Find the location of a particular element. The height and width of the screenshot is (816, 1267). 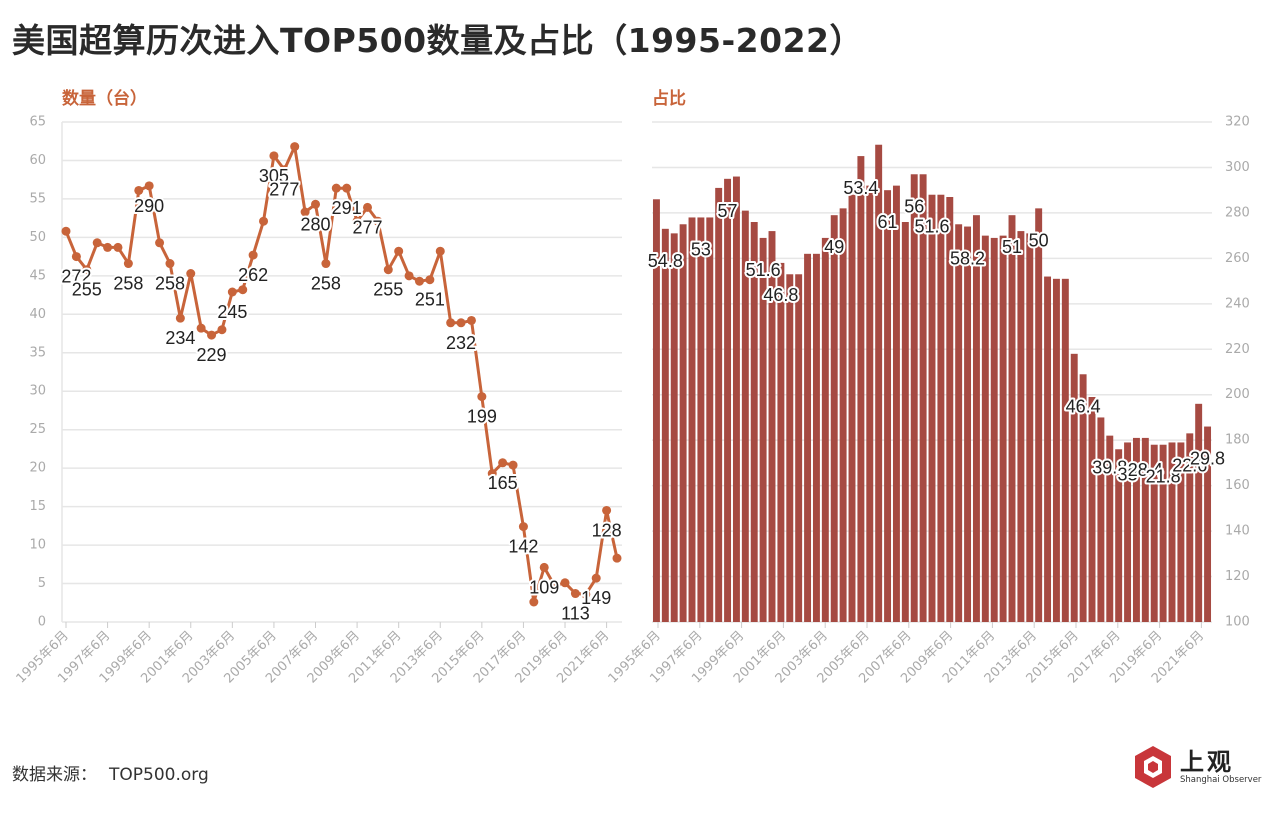

data-label: 53 is located at coordinates (701, 249).